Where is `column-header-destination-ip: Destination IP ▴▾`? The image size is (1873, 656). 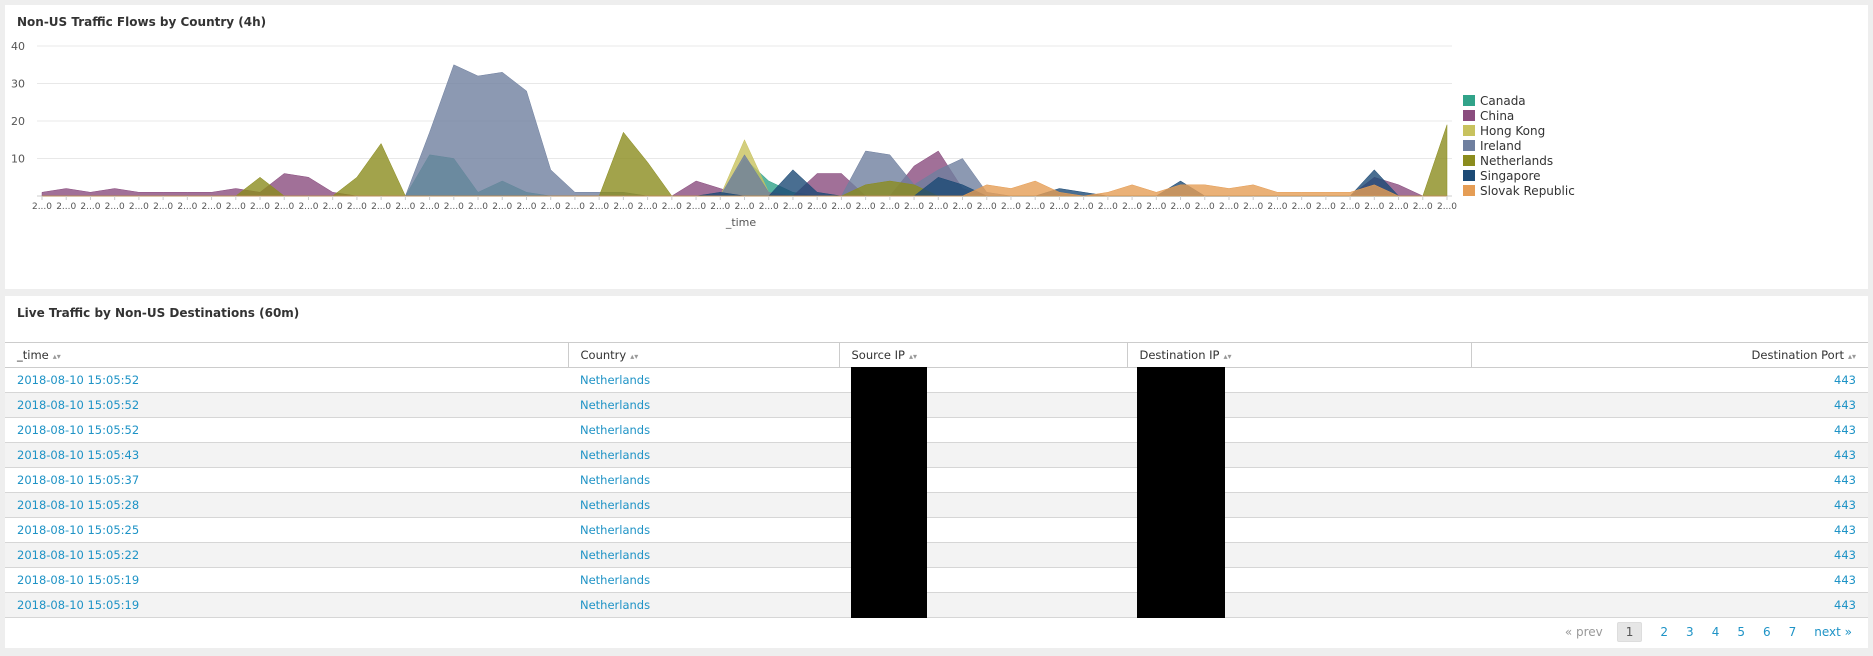 column-header-destination-ip: Destination IP ▴▾ is located at coordinates (1299, 355).